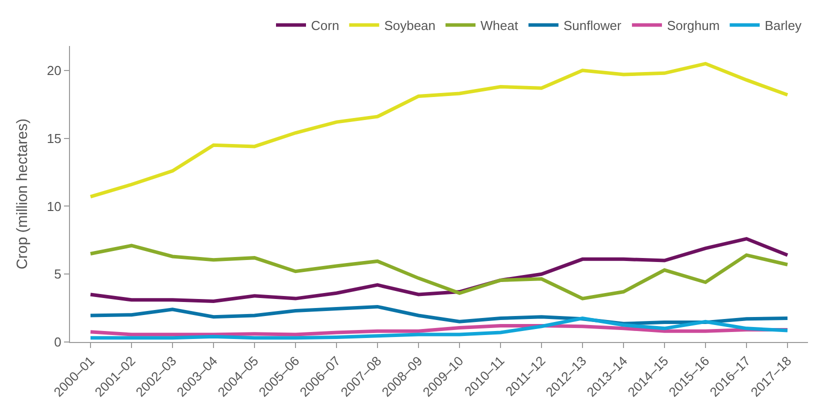  What do you see at coordinates (23, 194) in the screenshot?
I see `y-axis-title: Crop (million hectares)` at bounding box center [23, 194].